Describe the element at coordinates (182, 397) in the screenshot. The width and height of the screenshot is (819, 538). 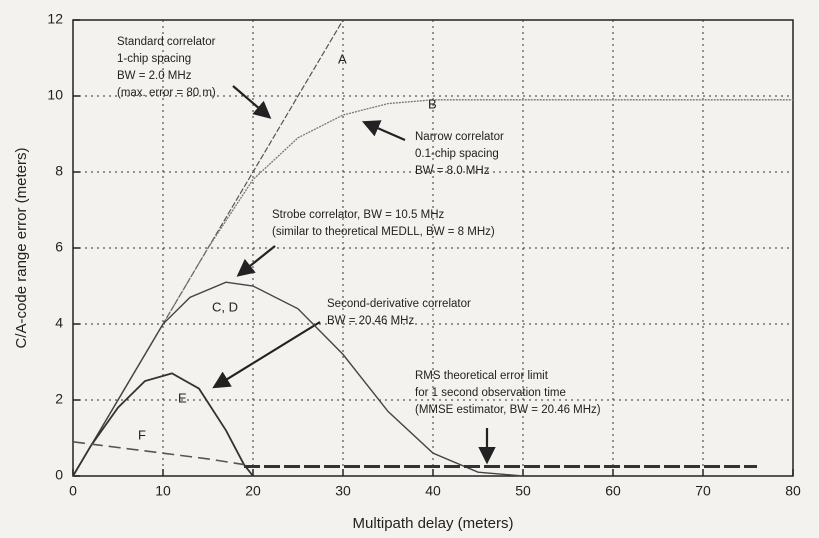
I see `series-label: E` at that location.